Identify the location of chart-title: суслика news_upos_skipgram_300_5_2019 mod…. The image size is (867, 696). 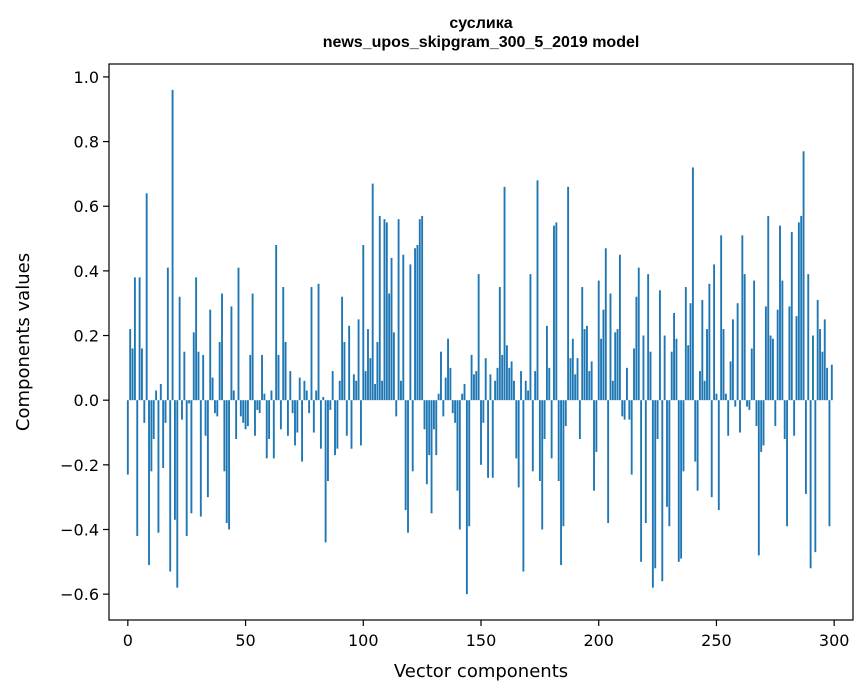
(481, 33).